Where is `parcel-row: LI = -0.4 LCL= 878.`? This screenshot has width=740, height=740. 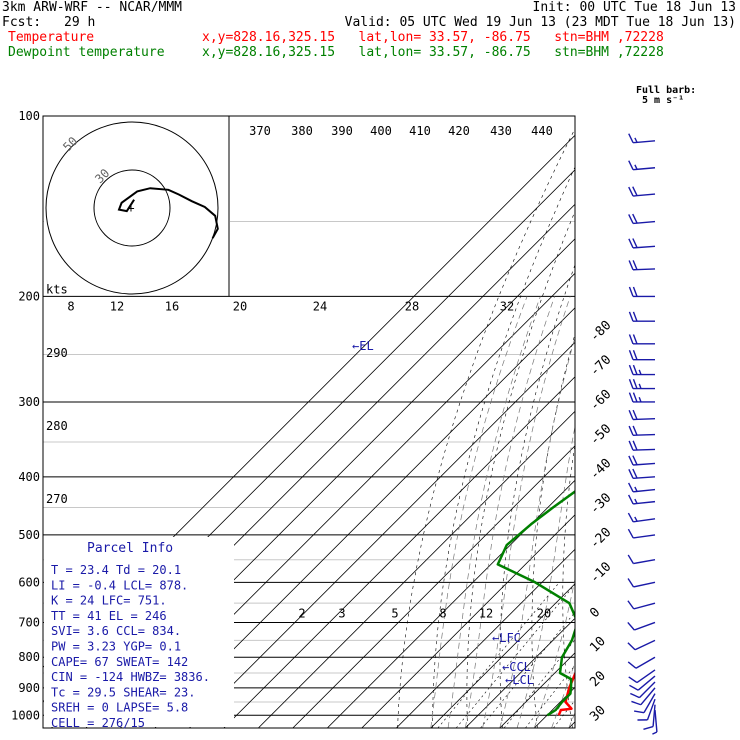
parcel-row: LI = -0.4 LCL= 878. is located at coordinates (119, 585).